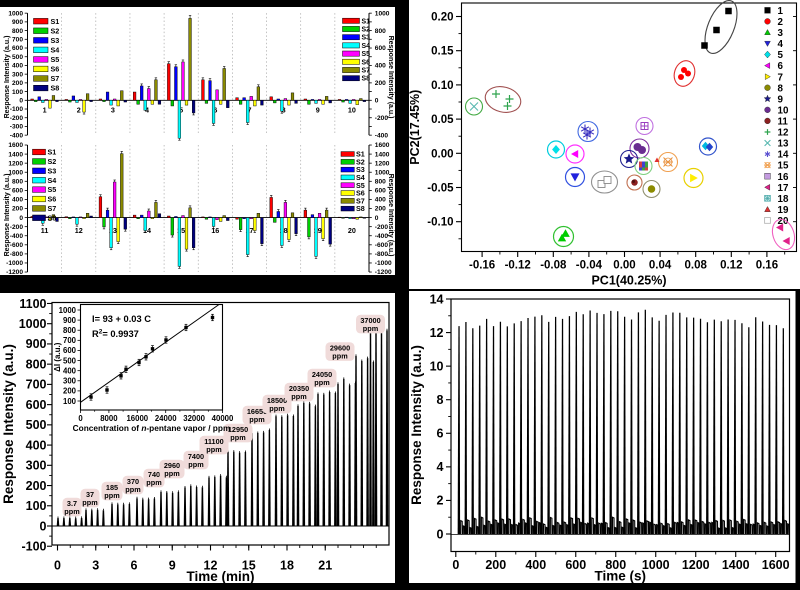  What do you see at coordinates (113, 110) in the screenshot?
I see `svg-text: 3` at bounding box center [113, 110].